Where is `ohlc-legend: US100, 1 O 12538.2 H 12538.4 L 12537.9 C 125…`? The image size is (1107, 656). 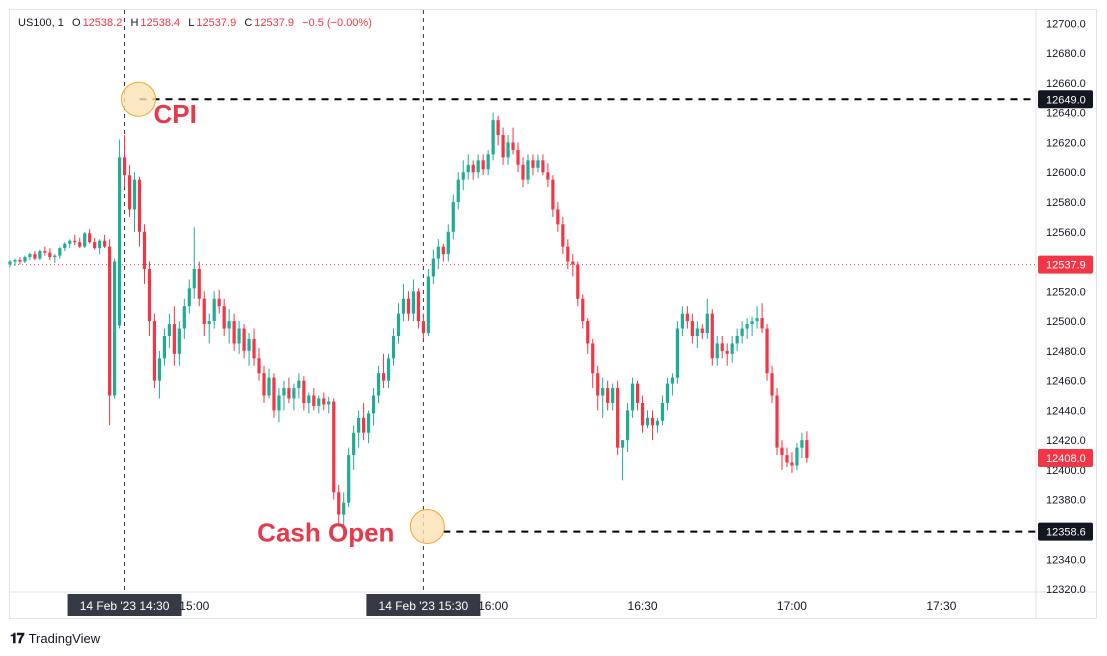
ohlc-legend: US100, 1 O 12538.2 H 12538.4 L 12537.9 C 125… is located at coordinates (196, 23).